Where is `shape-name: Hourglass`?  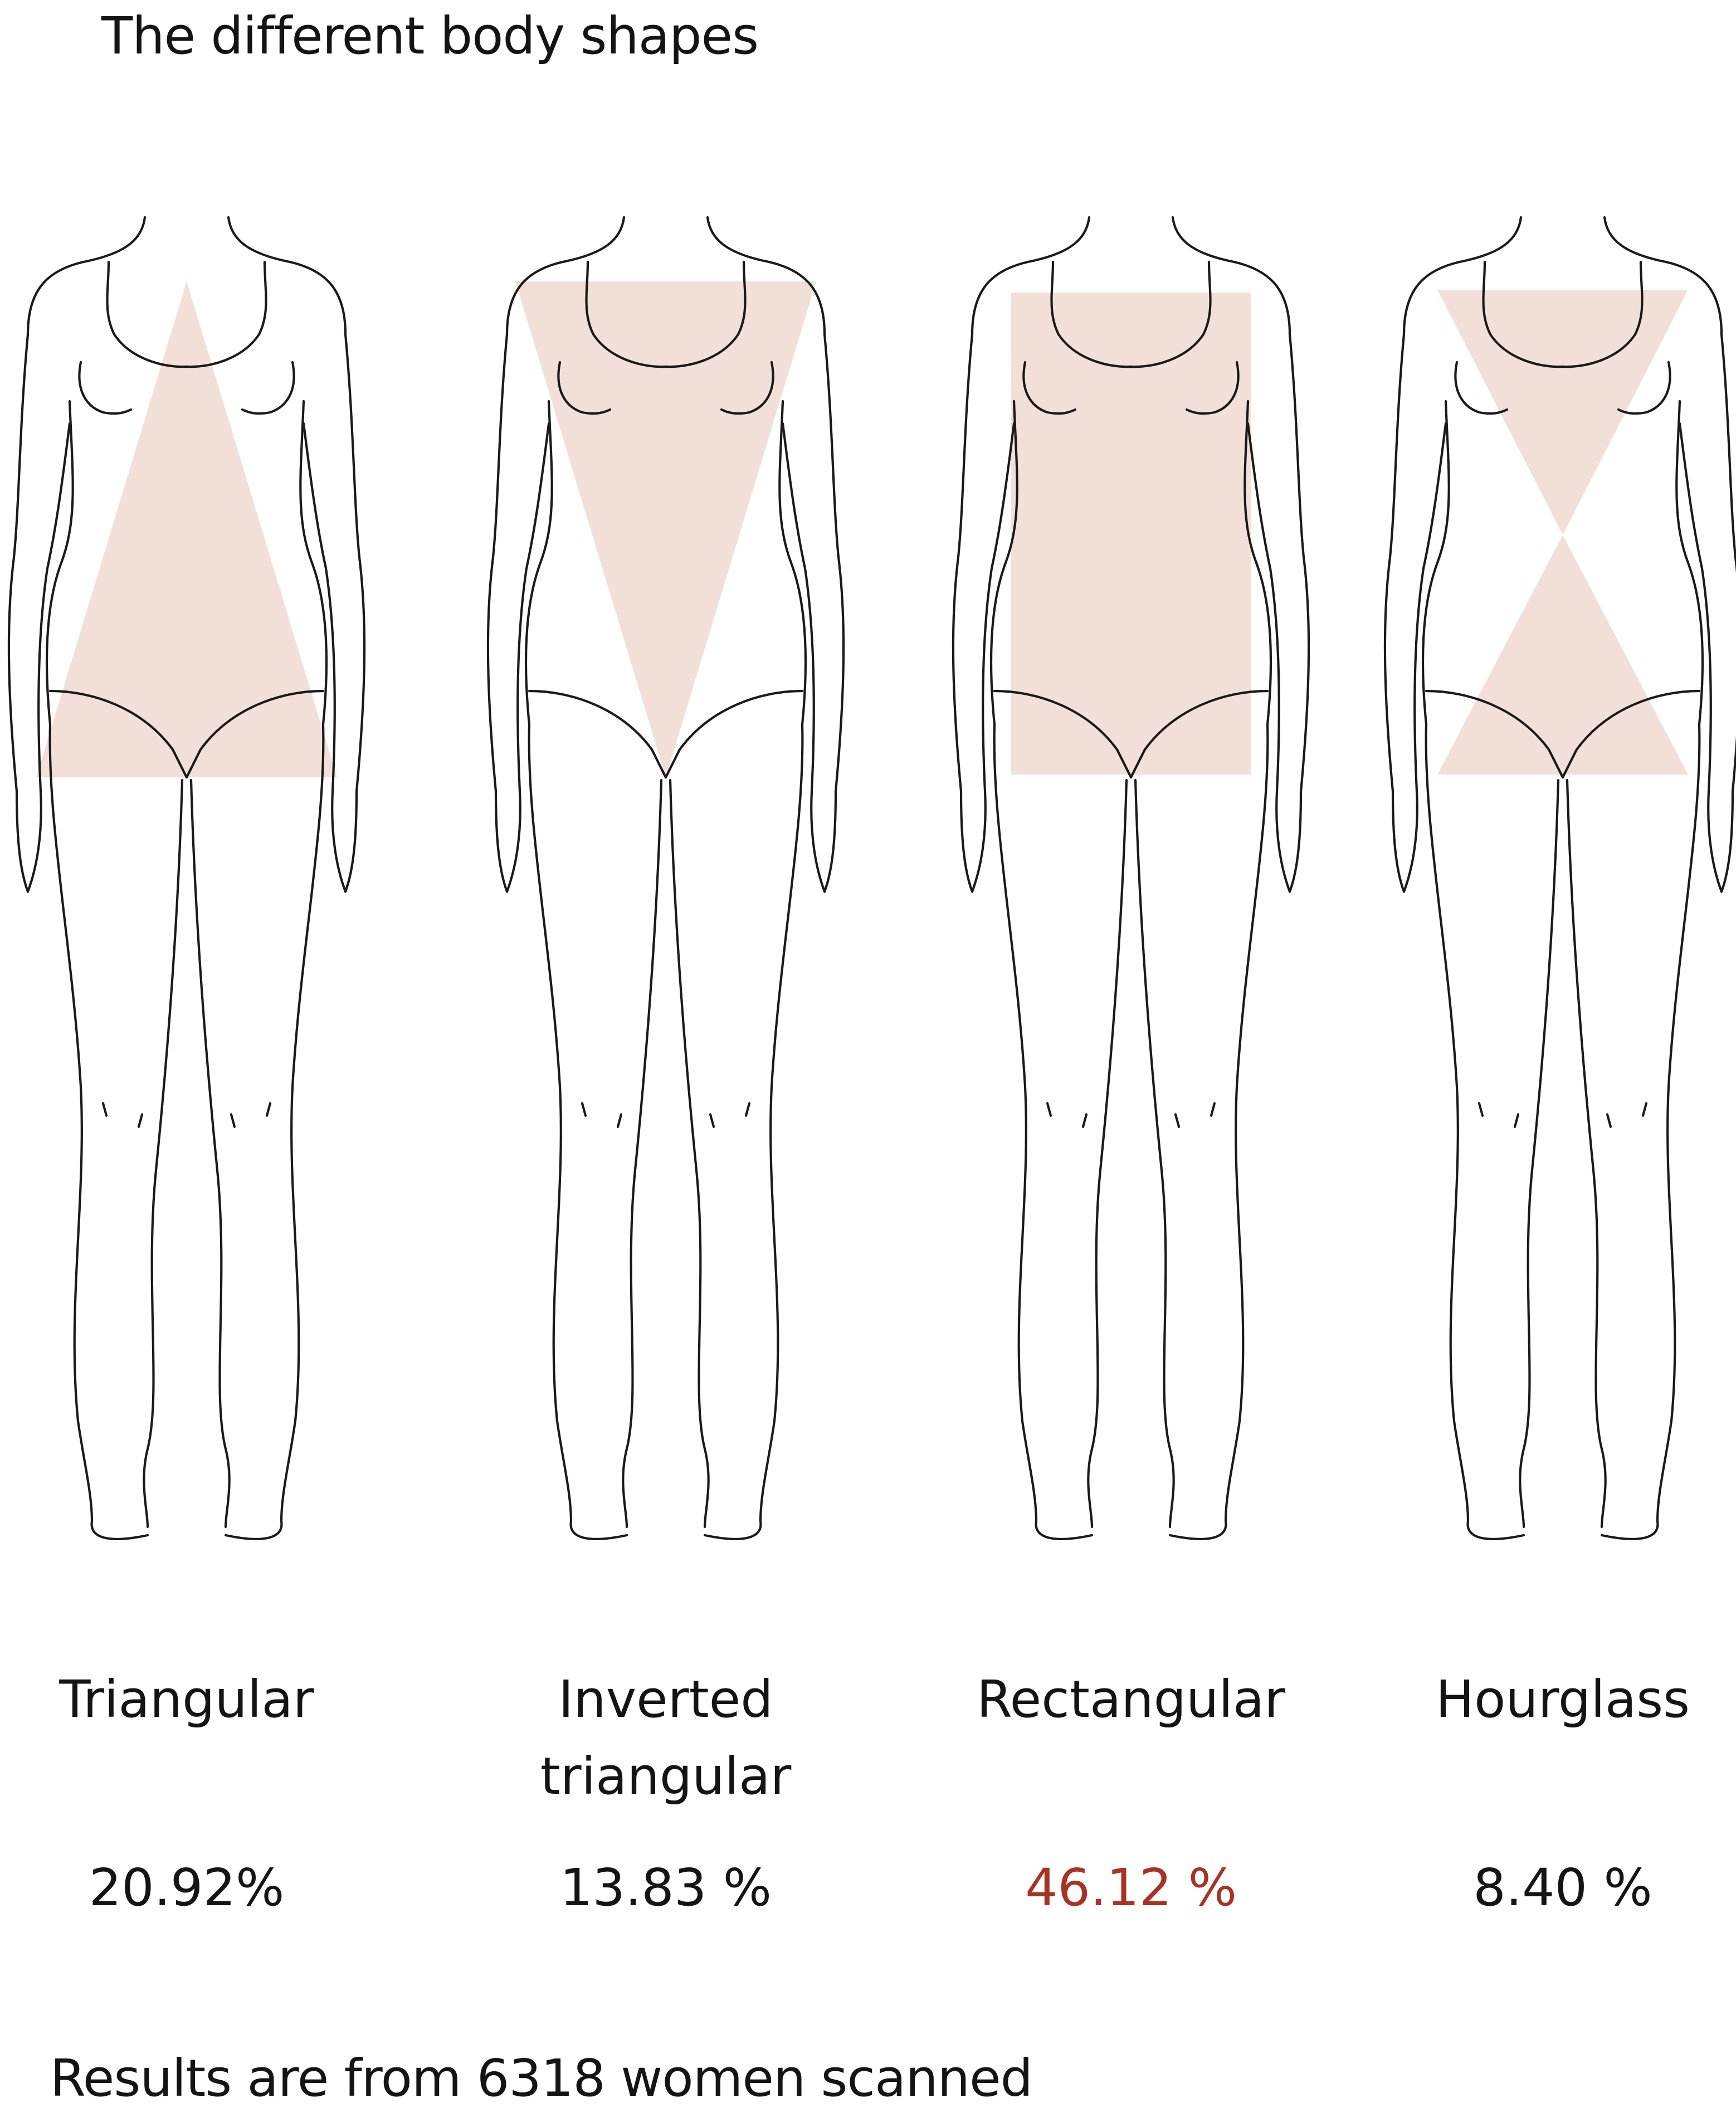
shape-name: Hourglass is located at coordinates (1563, 1699).